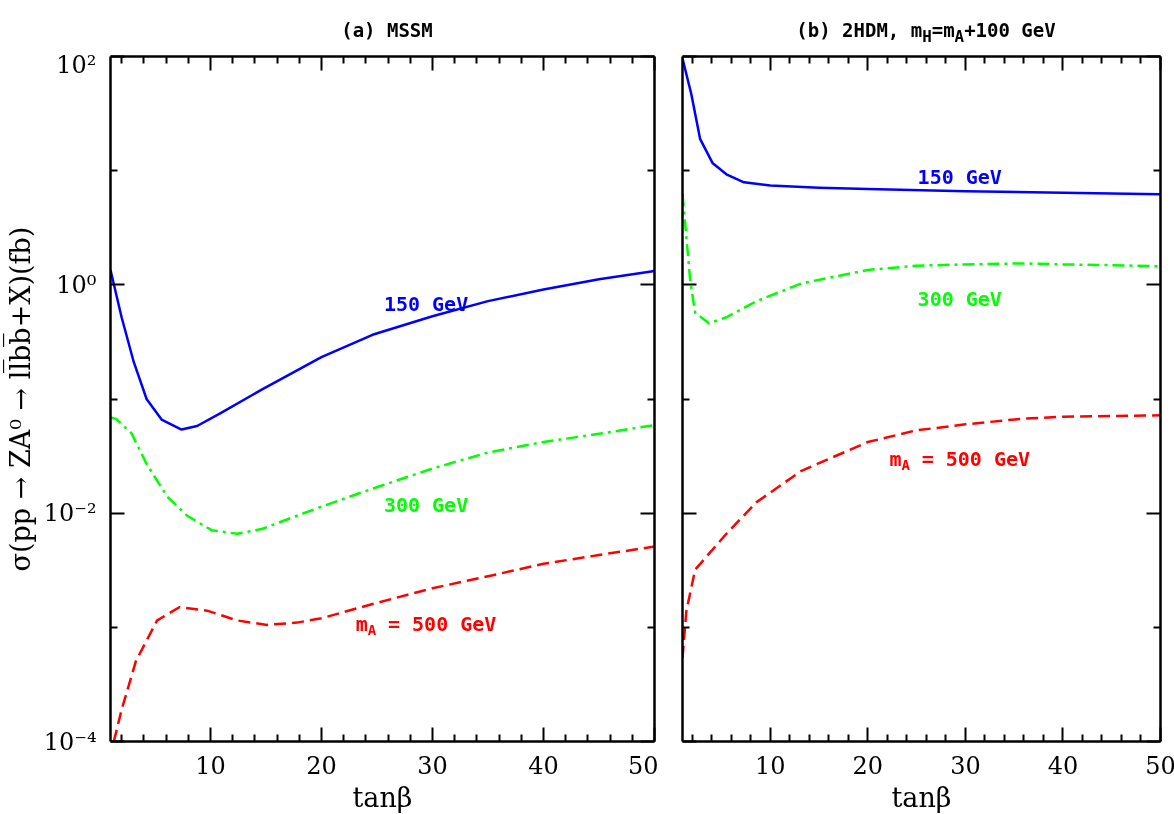 The height and width of the screenshot is (814, 1174). Describe the element at coordinates (926, 33) in the screenshot. I see `chart-title: (b) 2HDM, m$_{H}$=m$_{A}$+100 GeV` at that location.